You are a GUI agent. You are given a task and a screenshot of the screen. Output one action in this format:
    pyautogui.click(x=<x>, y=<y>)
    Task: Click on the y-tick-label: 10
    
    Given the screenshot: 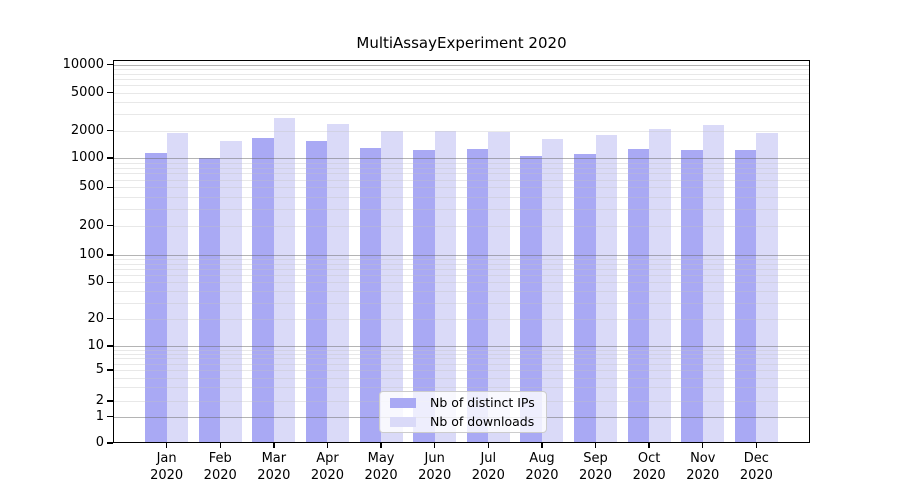 What is the action you would take?
    pyautogui.click(x=95, y=345)
    